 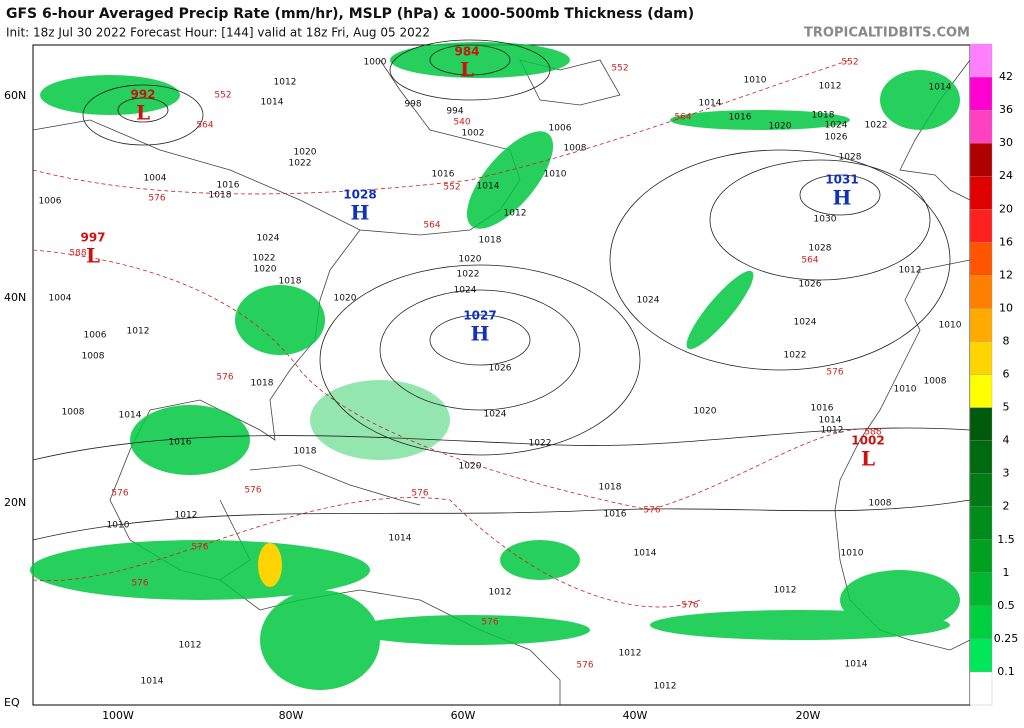 I want to click on isobar-label: 1006, so click(x=50, y=202).